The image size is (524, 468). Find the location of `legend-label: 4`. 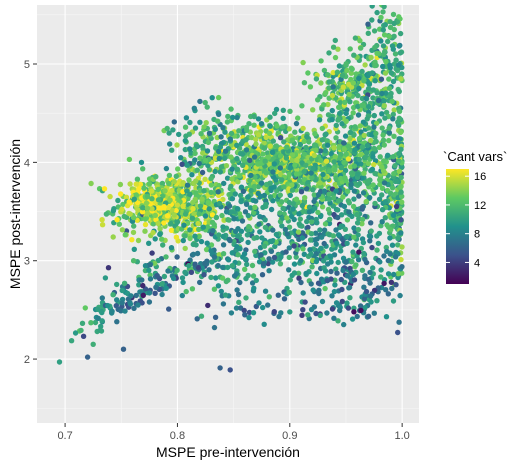

legend-label: 4 is located at coordinates (477, 263).